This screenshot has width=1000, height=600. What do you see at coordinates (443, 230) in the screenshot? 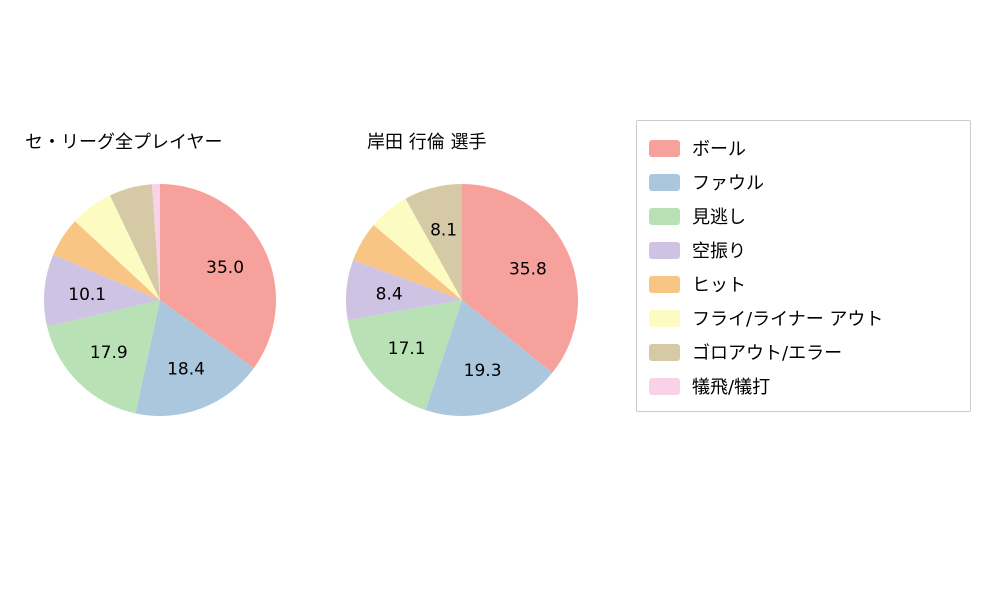
I see `pie-slice-value-label: 8.1` at bounding box center [443, 230].